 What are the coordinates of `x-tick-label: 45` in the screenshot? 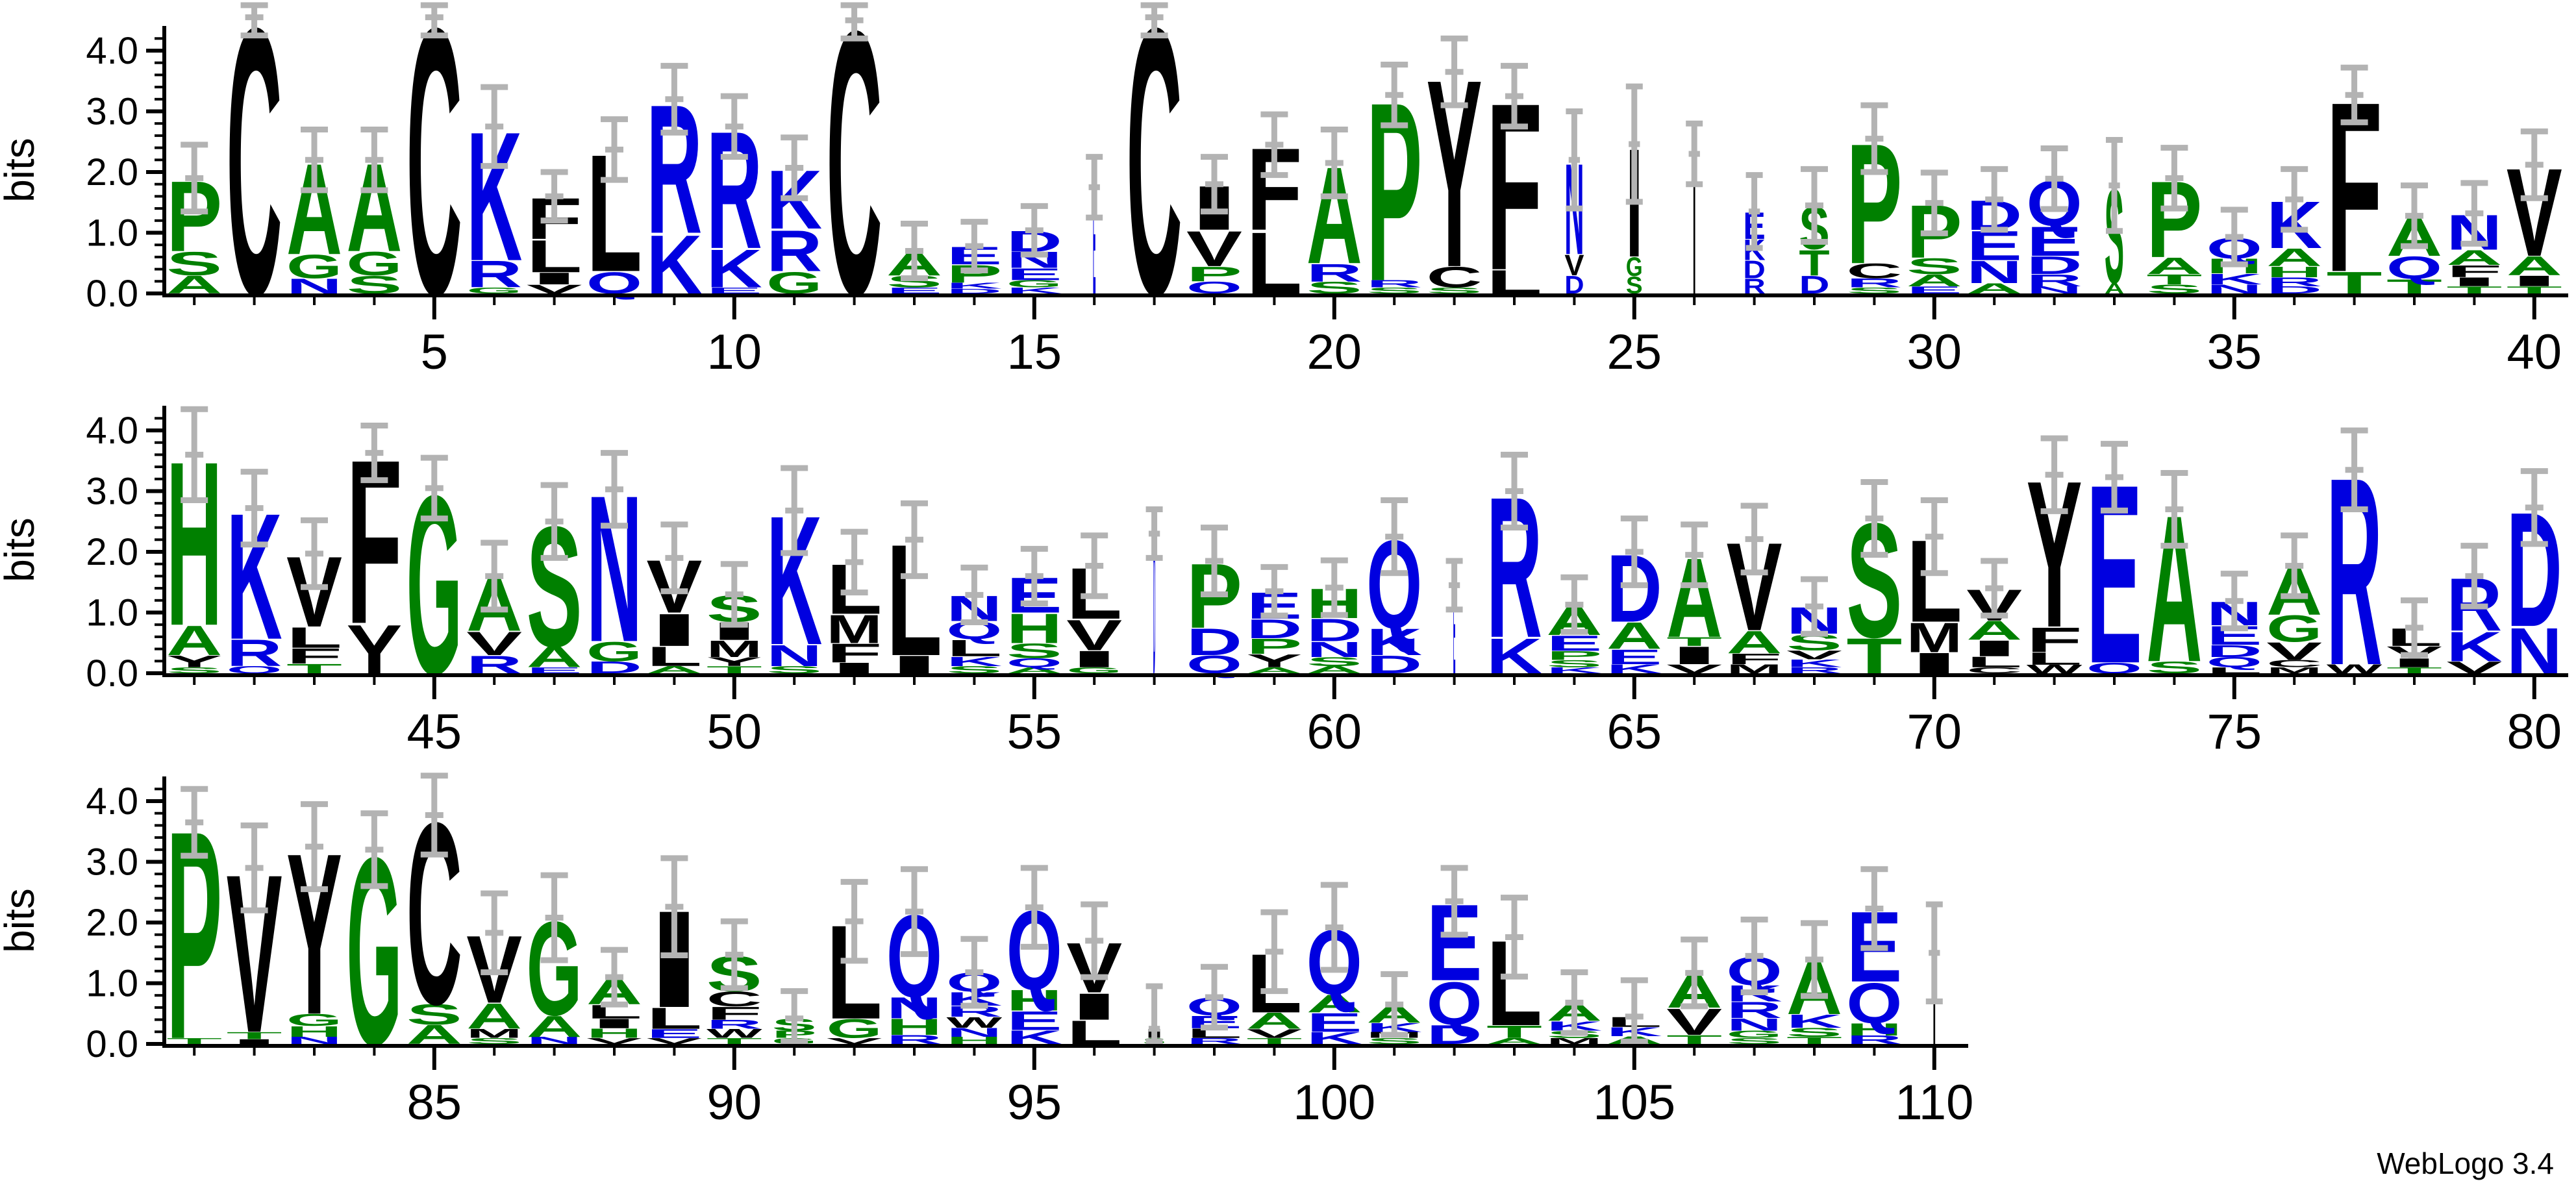 It's located at (434, 732).